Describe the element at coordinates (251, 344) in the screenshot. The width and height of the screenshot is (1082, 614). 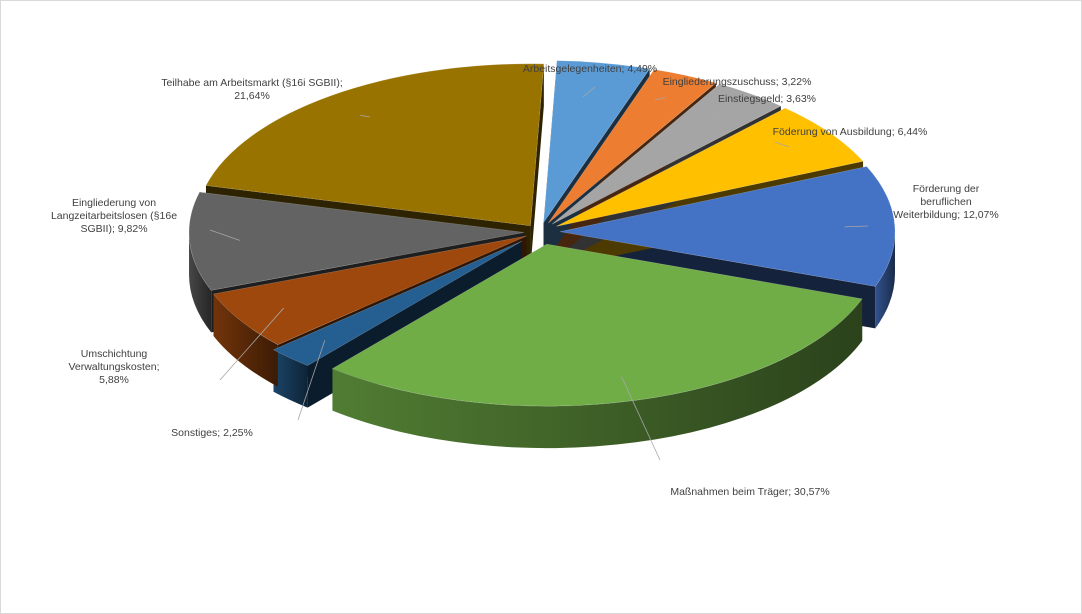
I see `leader-line-umschichtung-verwaltungskosten` at that location.